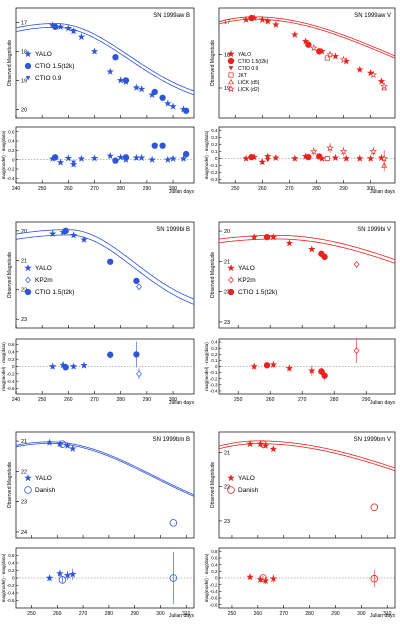 This screenshot has height=629, width=400. I want to click on residual-y-tick-label: 0.1, so click(214, 151).